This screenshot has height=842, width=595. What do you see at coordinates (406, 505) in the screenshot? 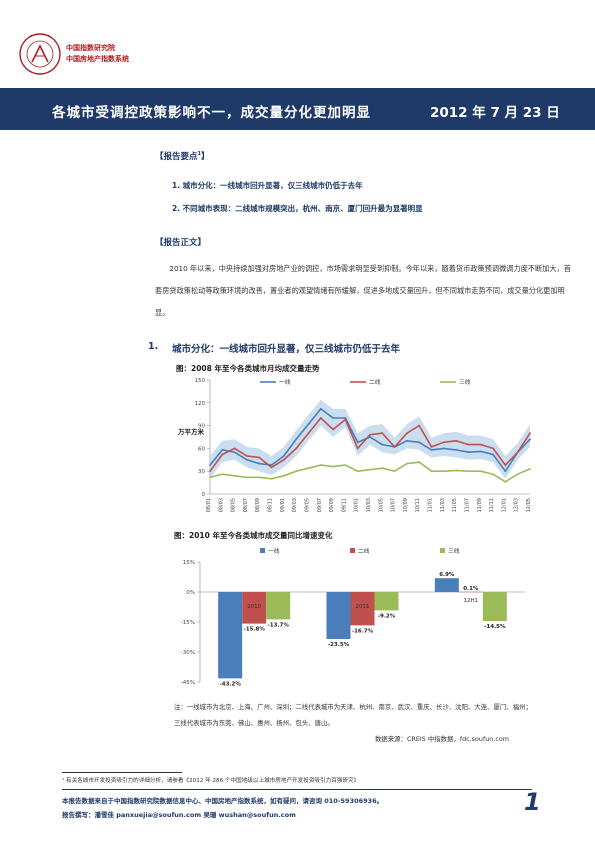
I see `x-tick-label: 10/09` at bounding box center [406, 505].